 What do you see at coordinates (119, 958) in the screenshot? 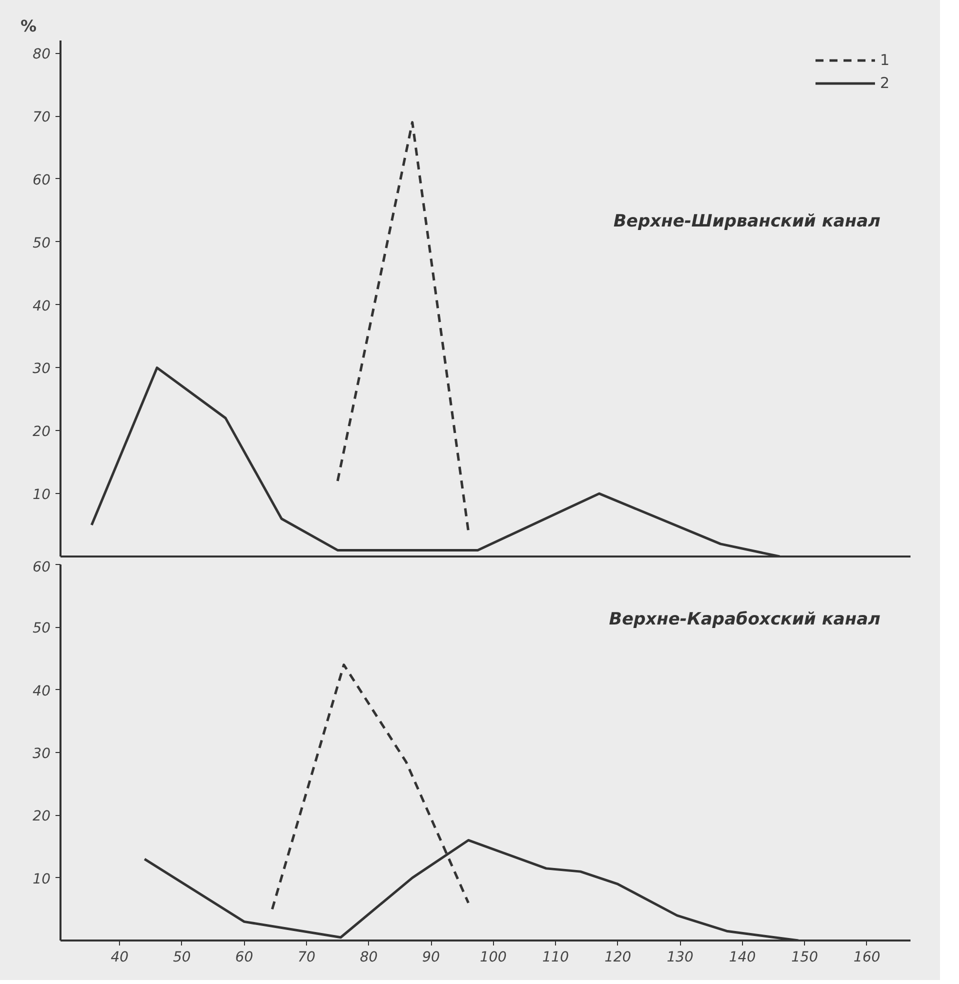
I see `x-tick-label: 40` at bounding box center [119, 958].